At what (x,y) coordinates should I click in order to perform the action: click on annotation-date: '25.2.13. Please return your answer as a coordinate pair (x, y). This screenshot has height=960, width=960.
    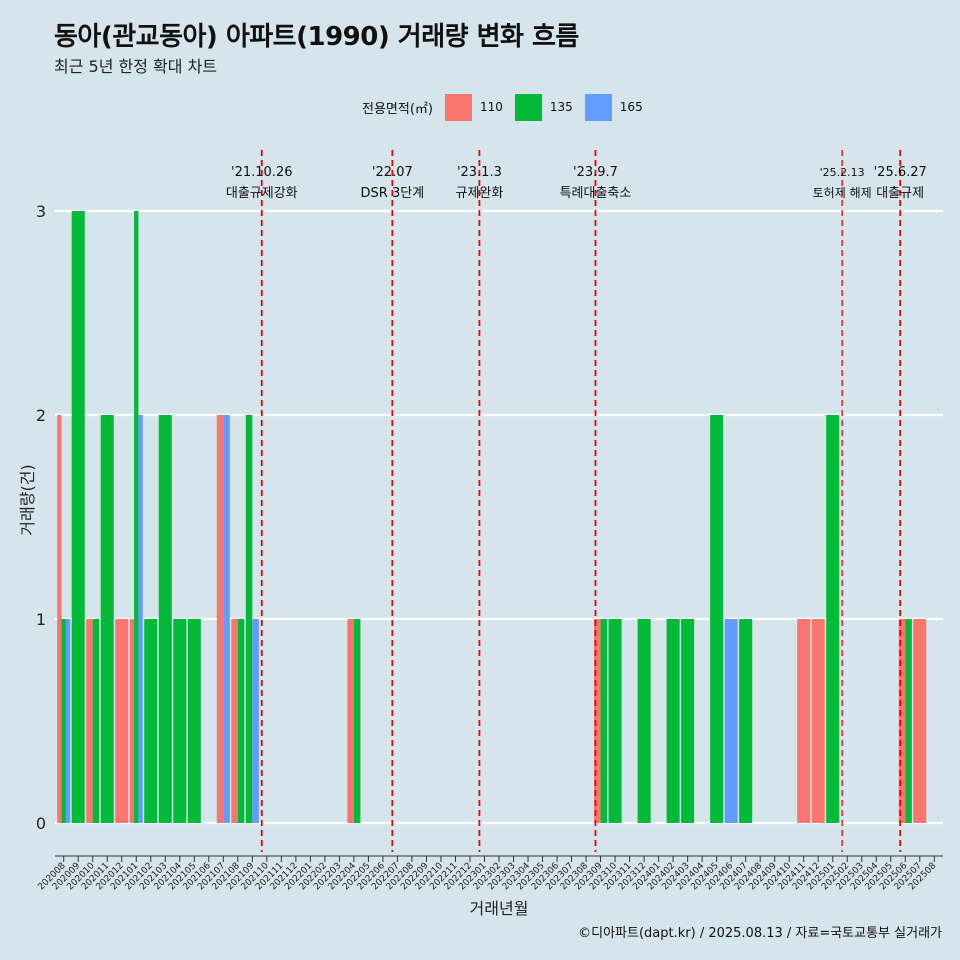
    Looking at the image, I should click on (842, 172).